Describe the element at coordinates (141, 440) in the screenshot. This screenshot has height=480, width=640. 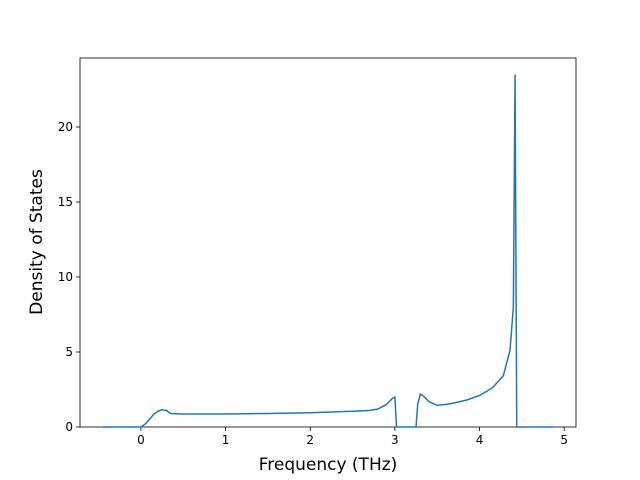
I see `x-tick-label: 0` at that location.